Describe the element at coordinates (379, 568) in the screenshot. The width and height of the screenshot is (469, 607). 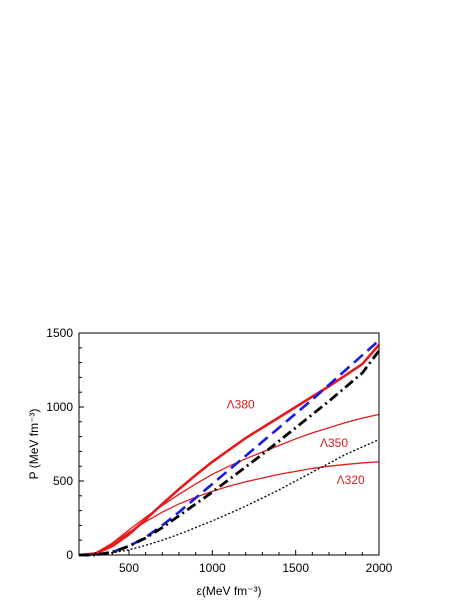
I see `x-tick-label: 2000` at that location.